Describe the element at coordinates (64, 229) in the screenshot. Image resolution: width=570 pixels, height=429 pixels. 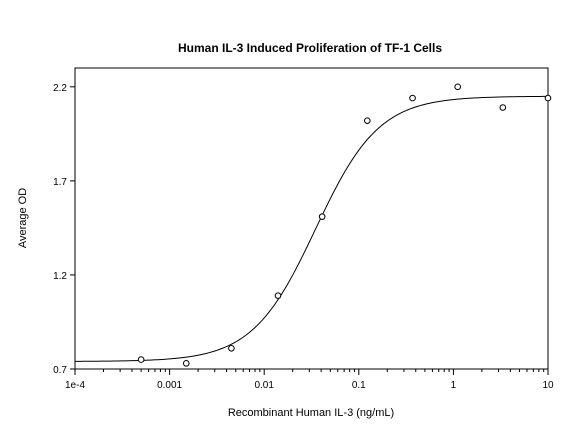
I see `y-axis: 0.7 1.2 1.7 2.2` at that location.